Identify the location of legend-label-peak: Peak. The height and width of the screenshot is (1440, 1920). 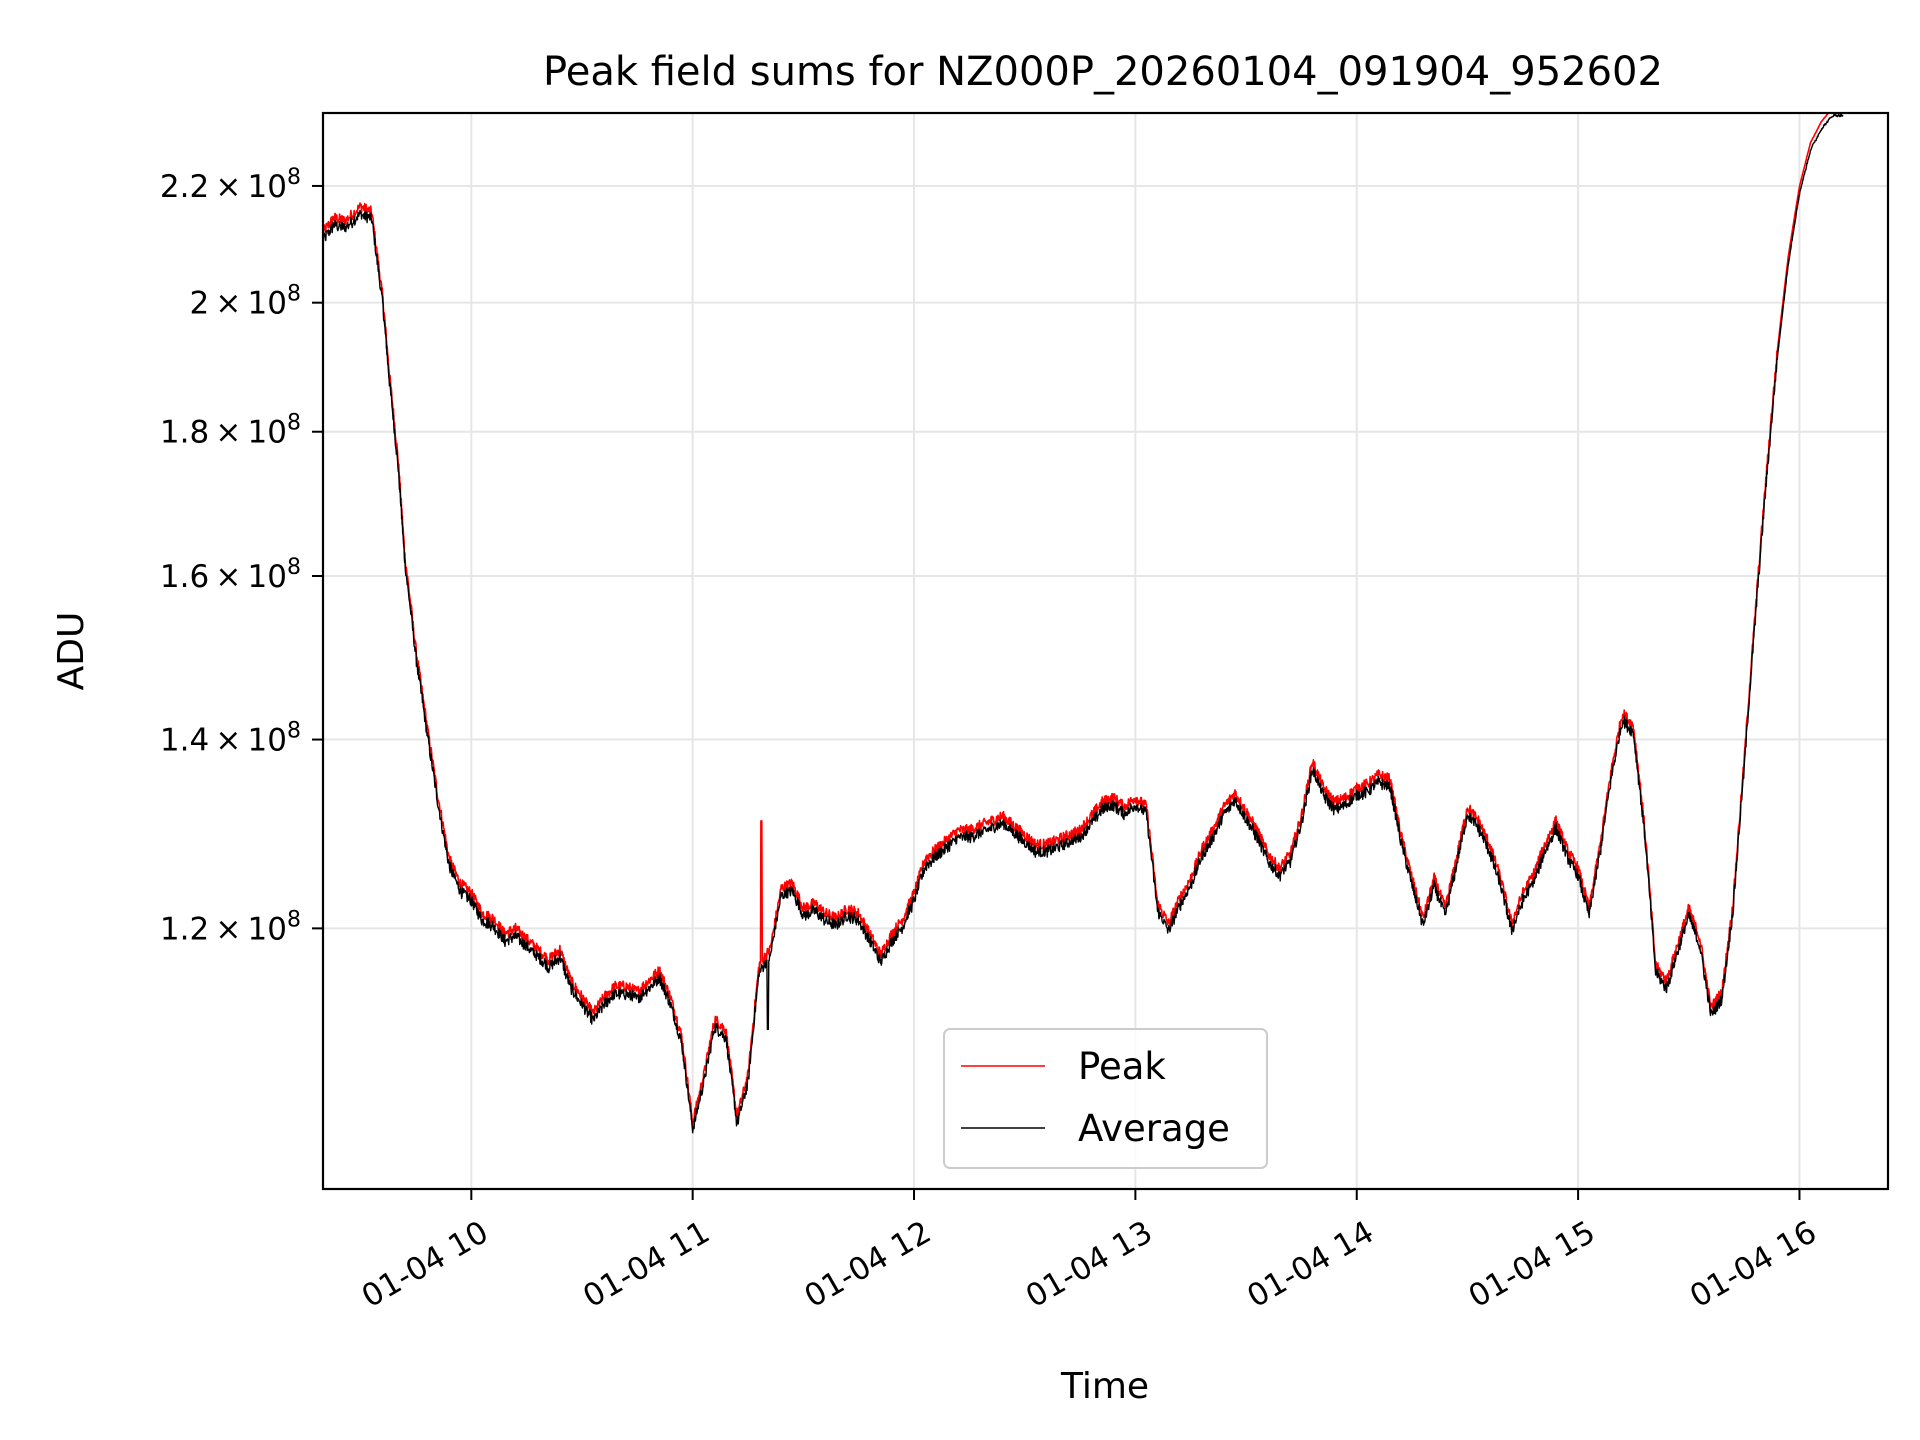
(1122, 1066).